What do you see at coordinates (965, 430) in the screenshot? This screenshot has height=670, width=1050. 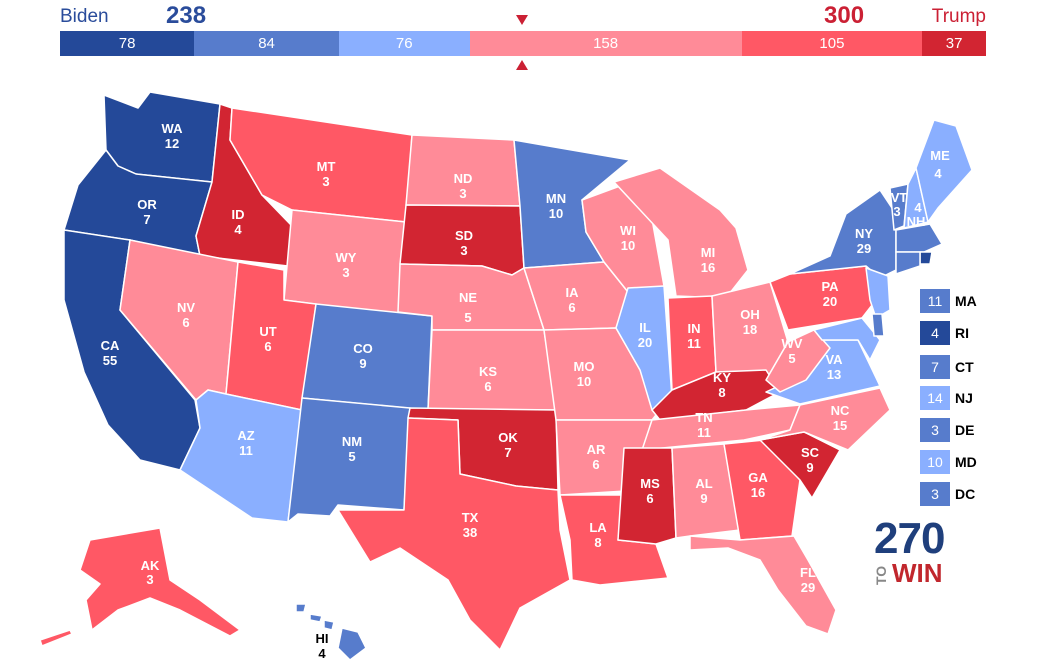 I see `small-state-abbr-de: DE` at bounding box center [965, 430].